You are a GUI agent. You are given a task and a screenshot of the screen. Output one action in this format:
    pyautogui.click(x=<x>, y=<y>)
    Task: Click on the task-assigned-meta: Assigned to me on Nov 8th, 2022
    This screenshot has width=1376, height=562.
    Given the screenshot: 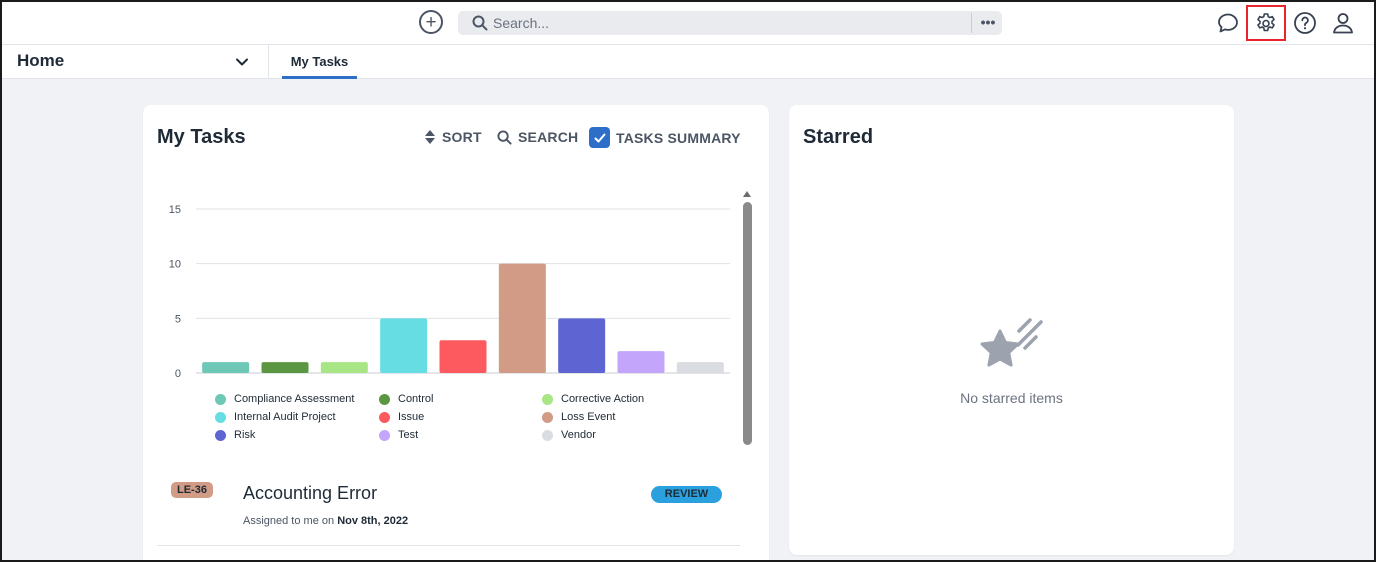 What is the action you would take?
    pyautogui.click(x=325, y=521)
    